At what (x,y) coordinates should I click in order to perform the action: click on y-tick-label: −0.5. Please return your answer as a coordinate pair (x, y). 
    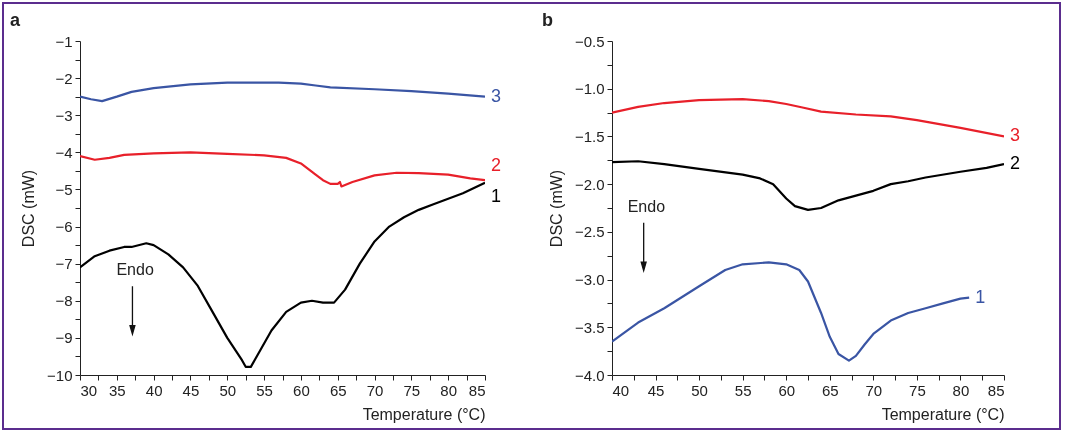
    Looking at the image, I should click on (589, 41).